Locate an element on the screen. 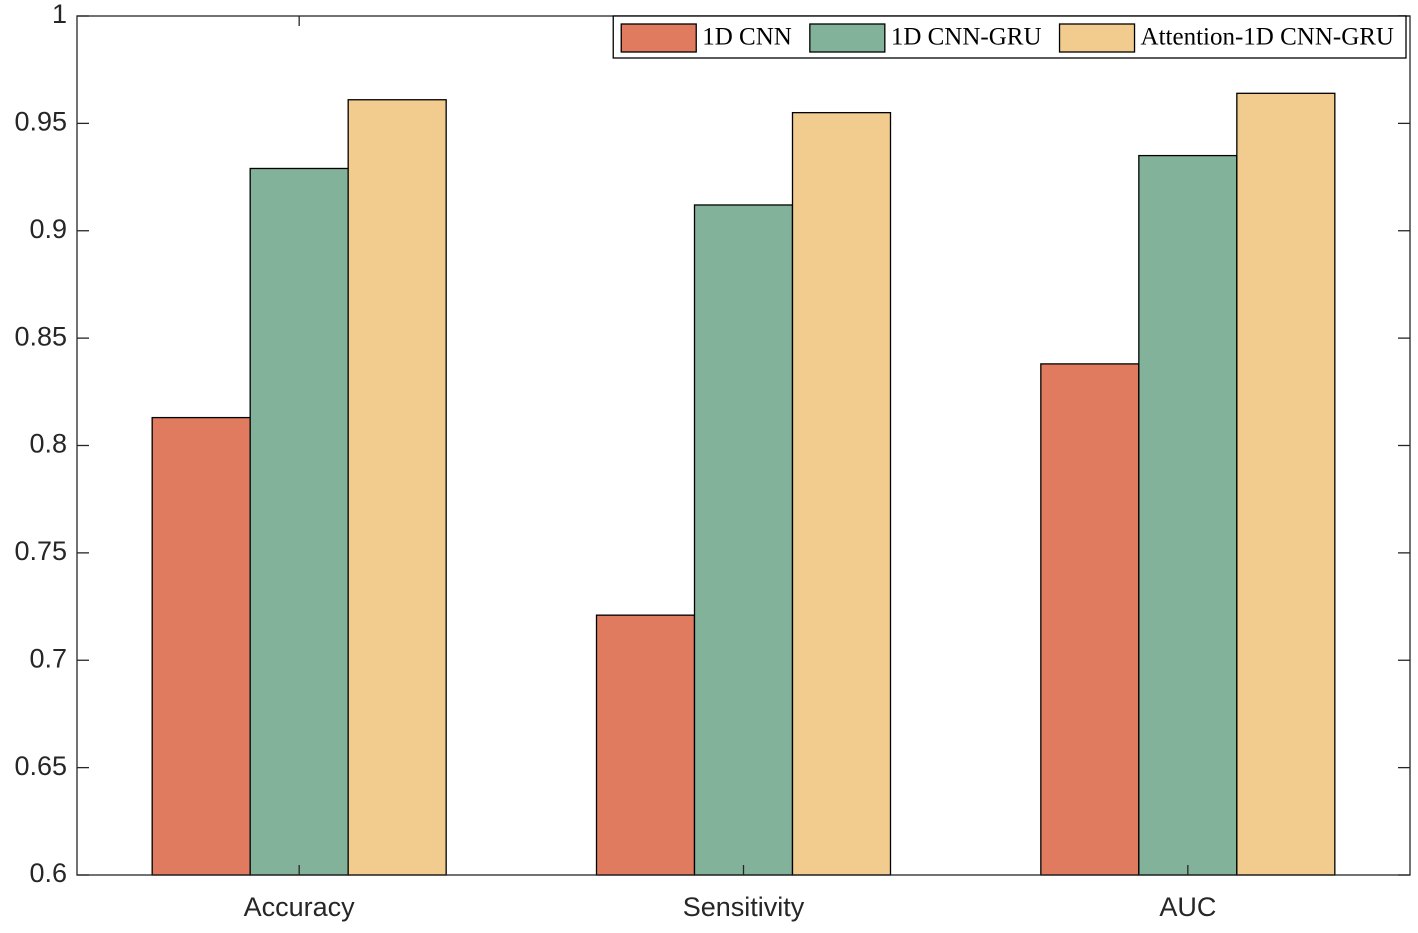  y-tick-label: 0.9 is located at coordinates (48, 229).